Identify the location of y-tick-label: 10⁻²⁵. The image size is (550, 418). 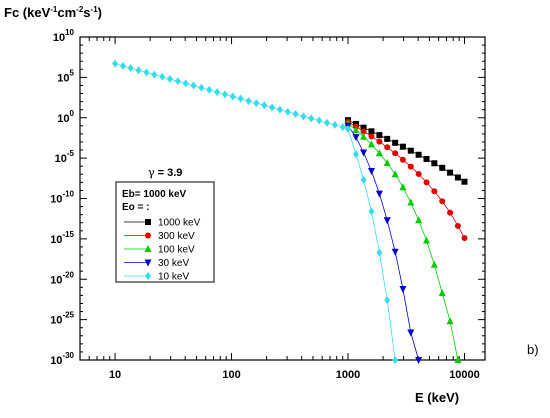
(62, 319).